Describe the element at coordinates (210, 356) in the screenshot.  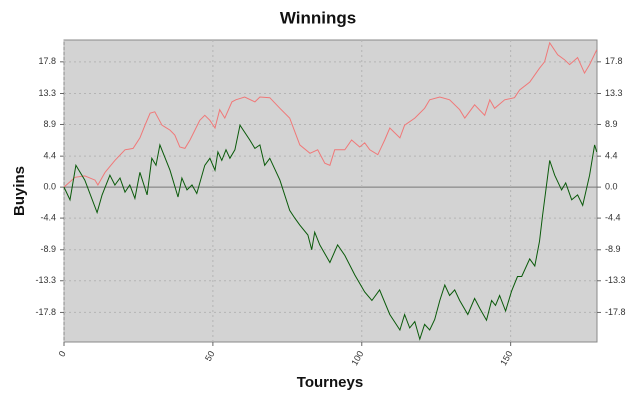
I see `x-tick-label: 50` at that location.